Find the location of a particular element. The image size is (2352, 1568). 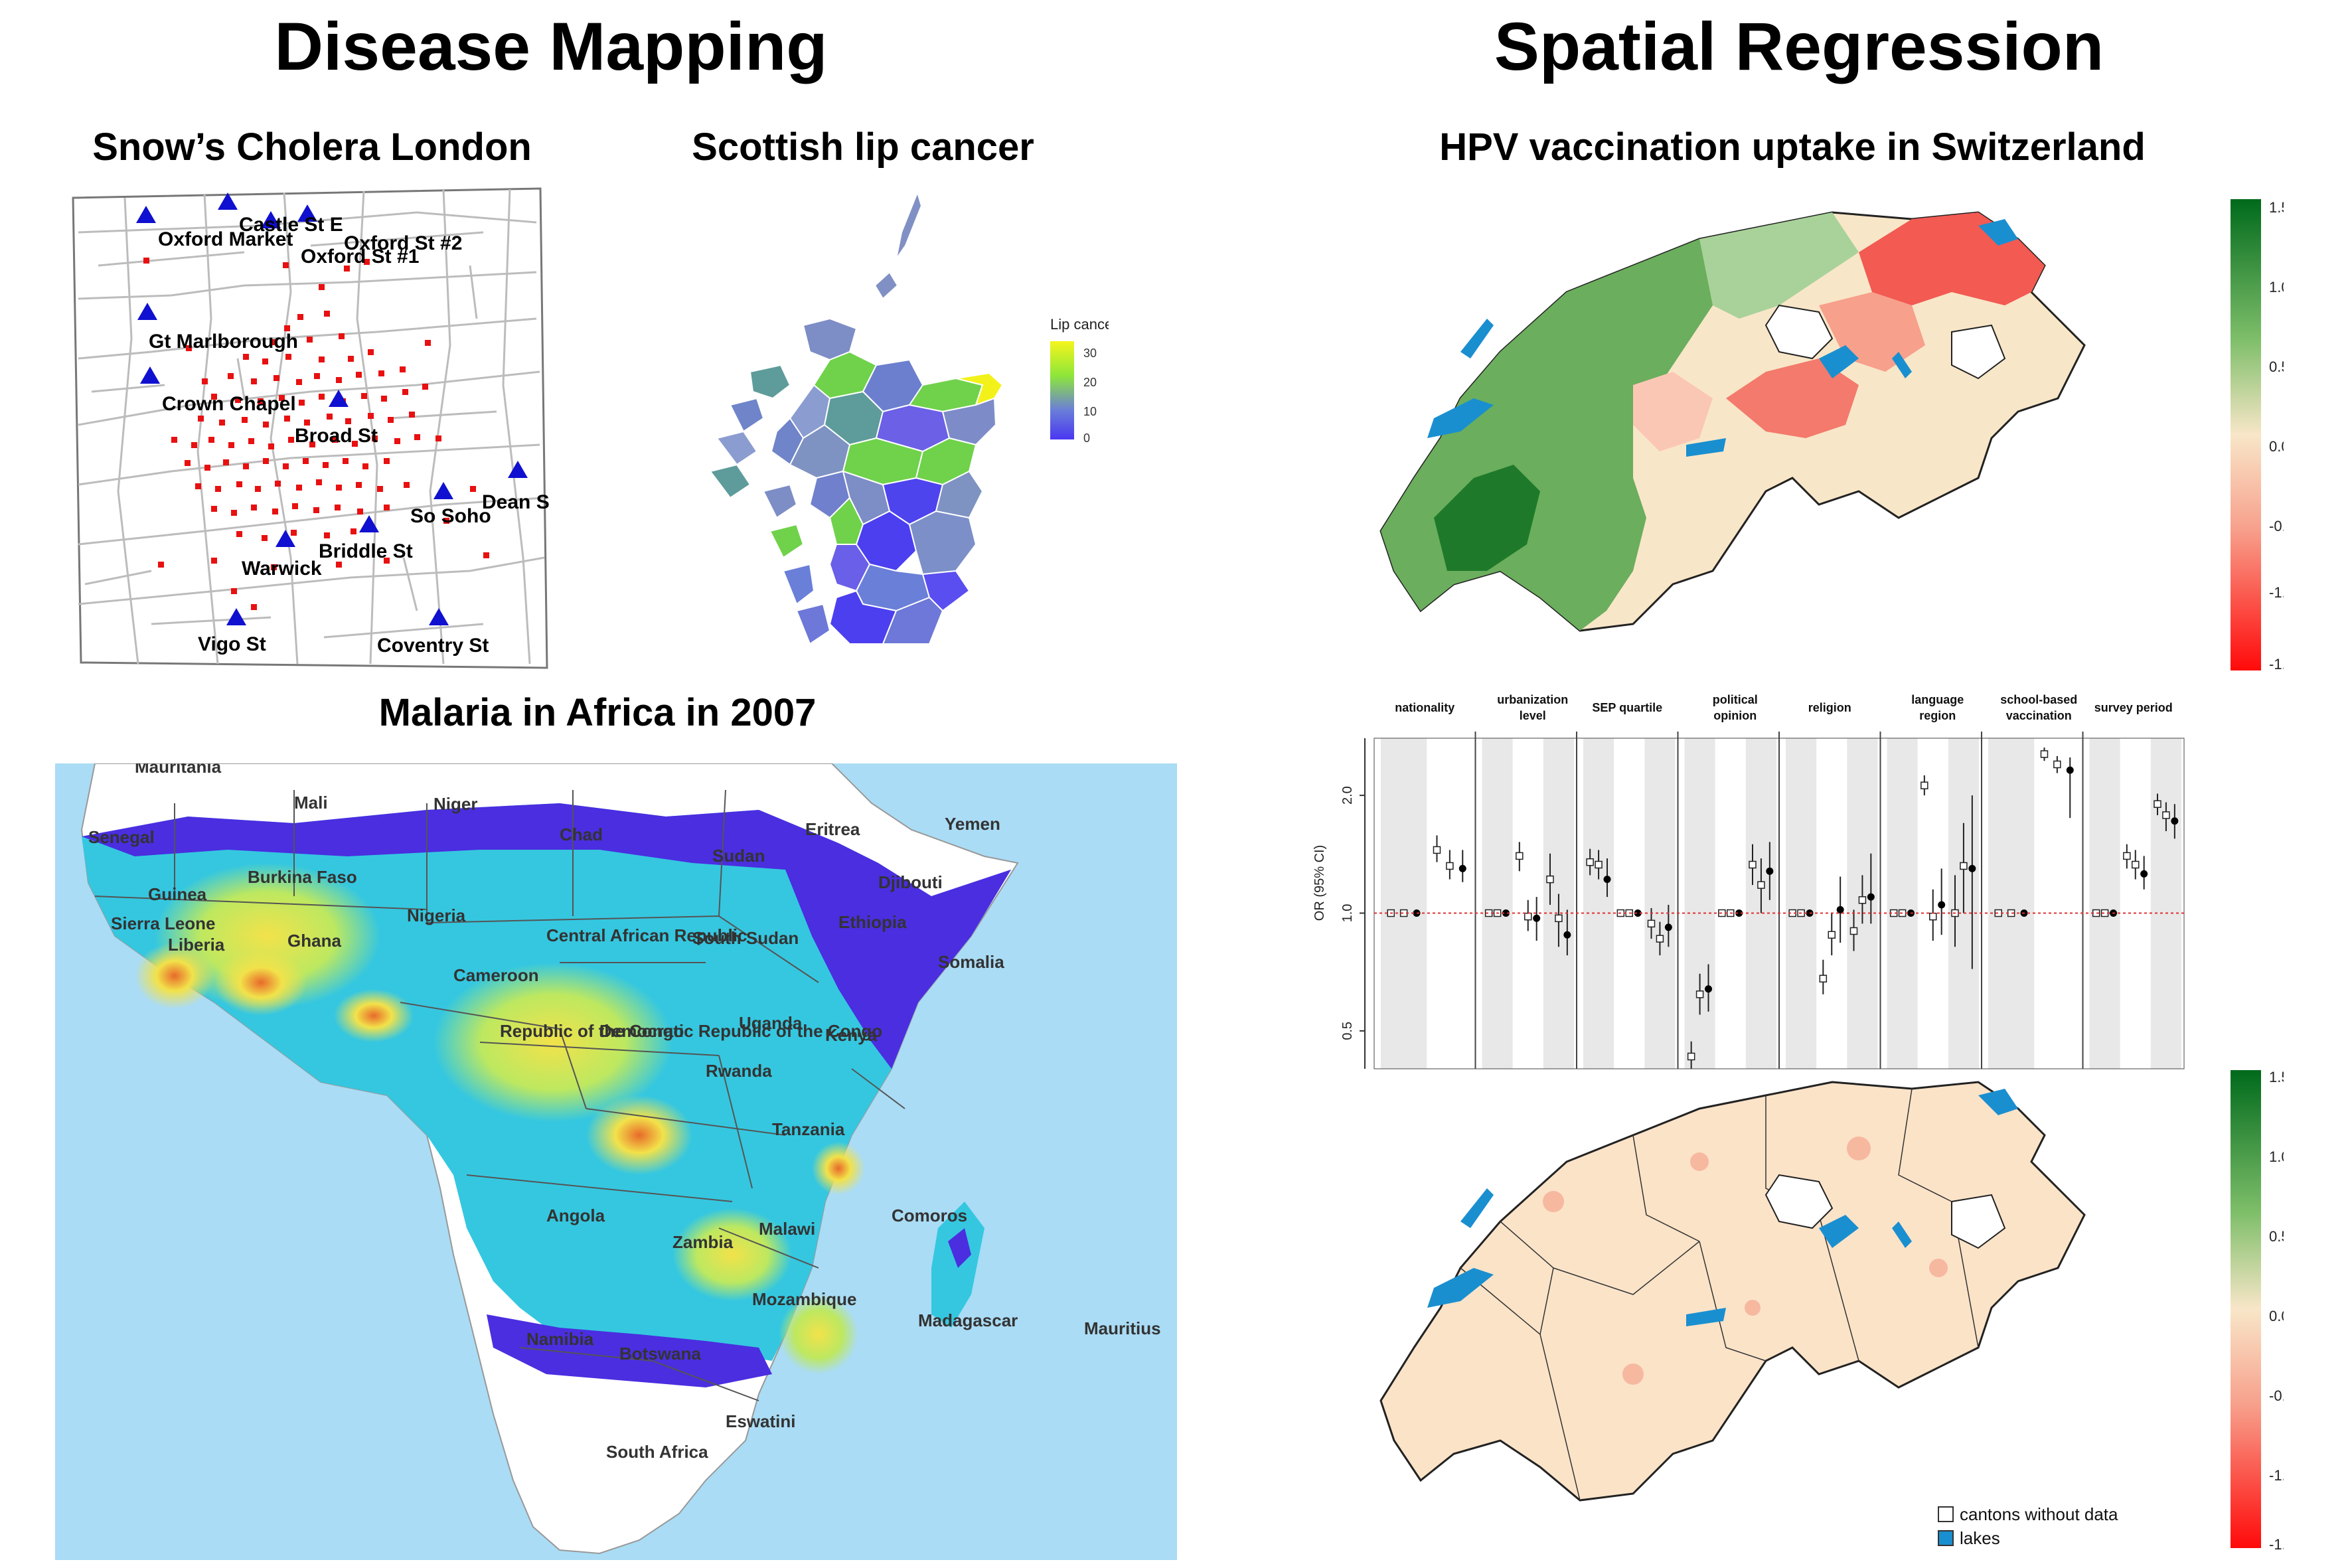

panel-title: opinion is located at coordinates (1735, 716).